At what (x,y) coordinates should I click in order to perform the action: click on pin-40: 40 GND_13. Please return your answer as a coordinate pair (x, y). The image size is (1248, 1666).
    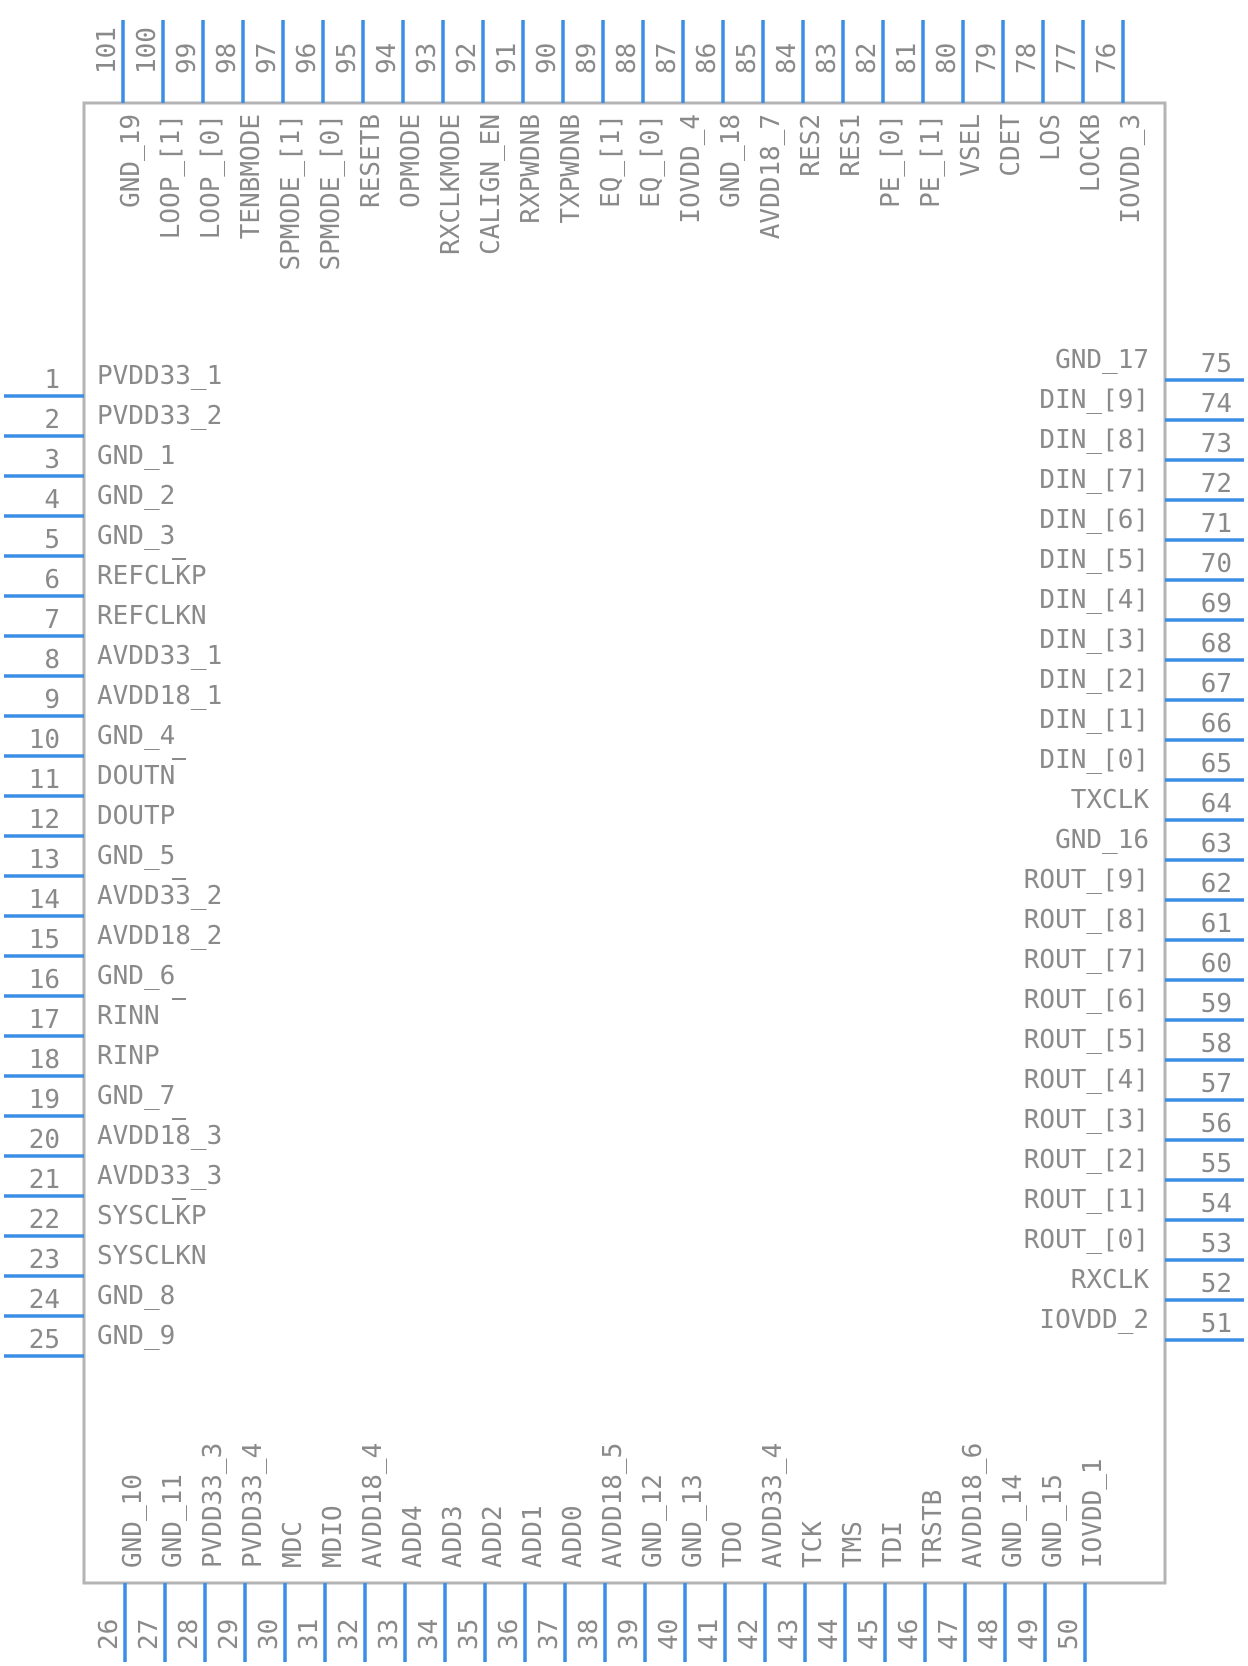
    Looking at the image, I should click on (681, 1568).